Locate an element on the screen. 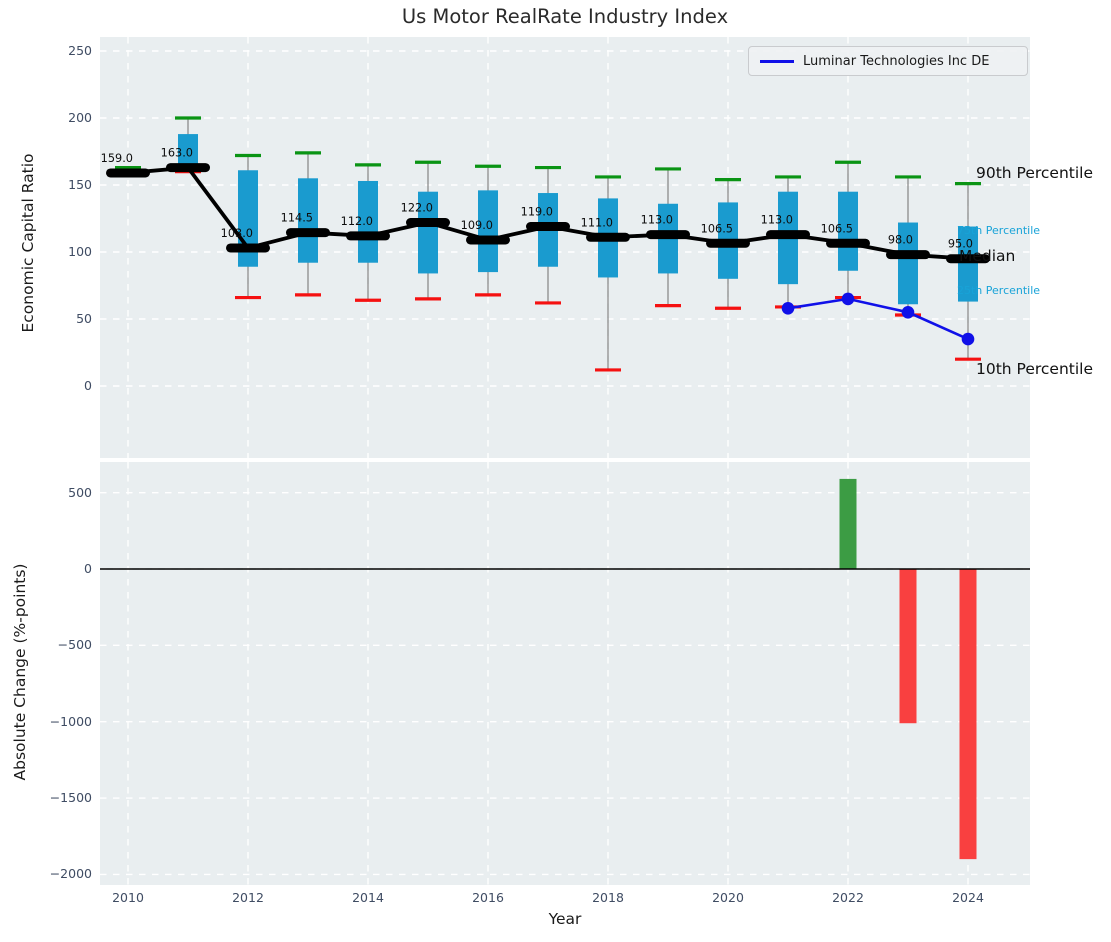 The height and width of the screenshot is (942, 1111). top-ytick-150: 150 is located at coordinates (80, 184).